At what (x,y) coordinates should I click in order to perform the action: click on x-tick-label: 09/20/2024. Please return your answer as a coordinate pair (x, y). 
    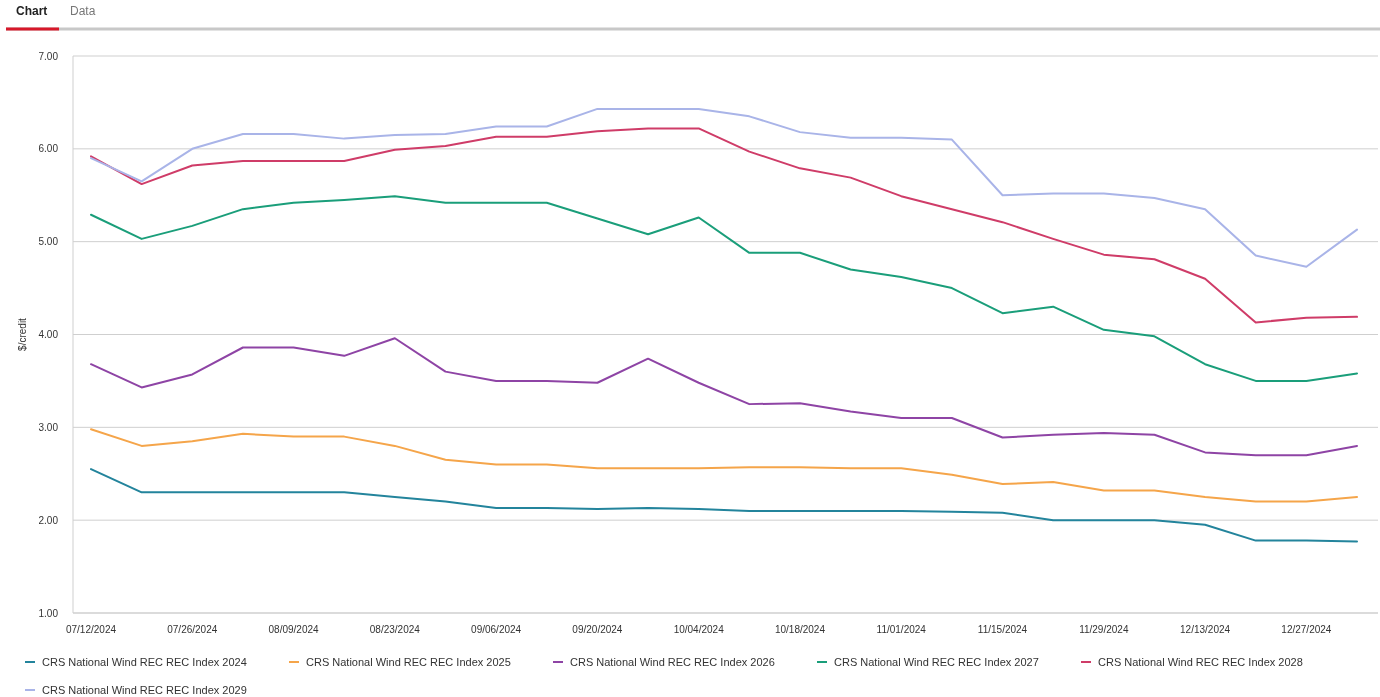
    Looking at the image, I should click on (597, 629).